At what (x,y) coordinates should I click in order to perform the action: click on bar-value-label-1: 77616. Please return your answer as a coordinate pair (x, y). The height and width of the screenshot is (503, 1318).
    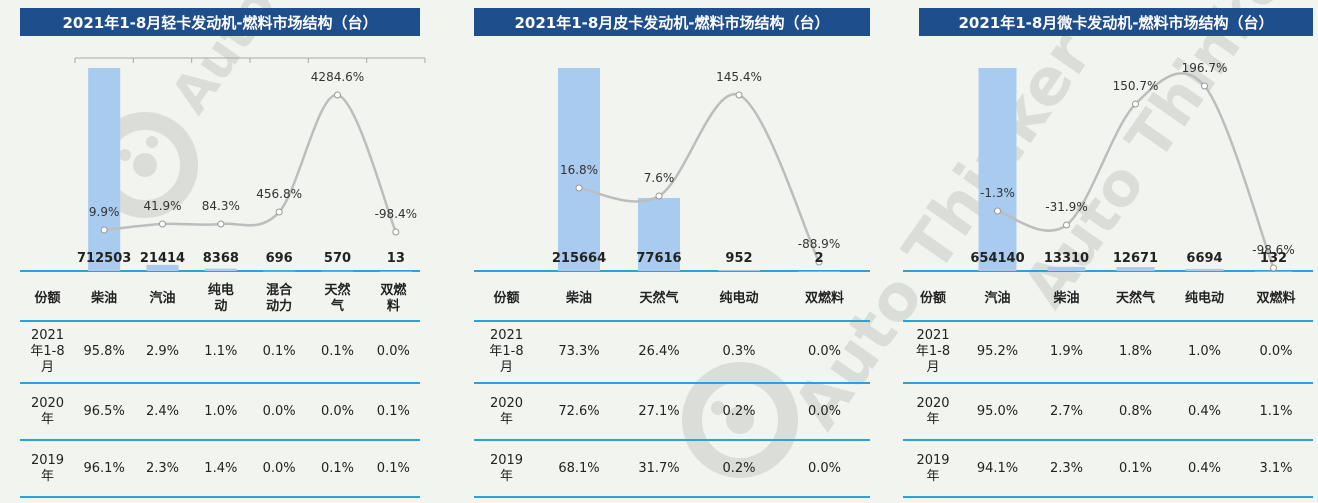
    Looking at the image, I should click on (658, 258).